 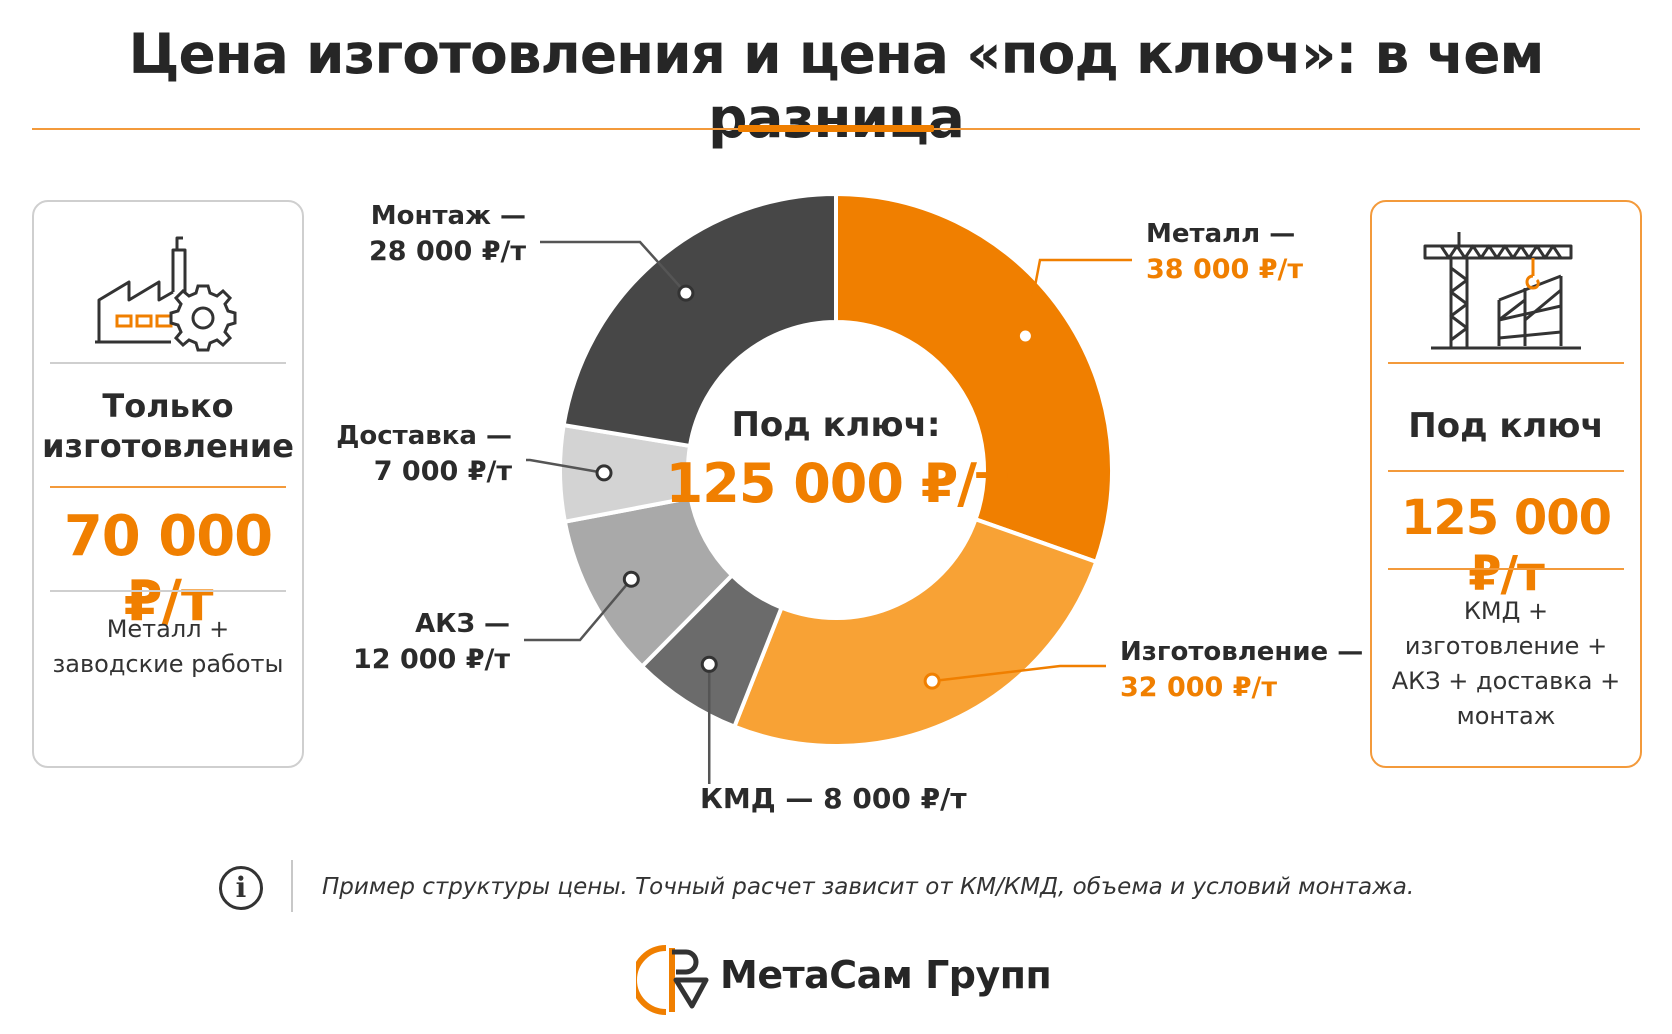 I want to click on card-note-line: КМД +, so click(x=1506, y=611).